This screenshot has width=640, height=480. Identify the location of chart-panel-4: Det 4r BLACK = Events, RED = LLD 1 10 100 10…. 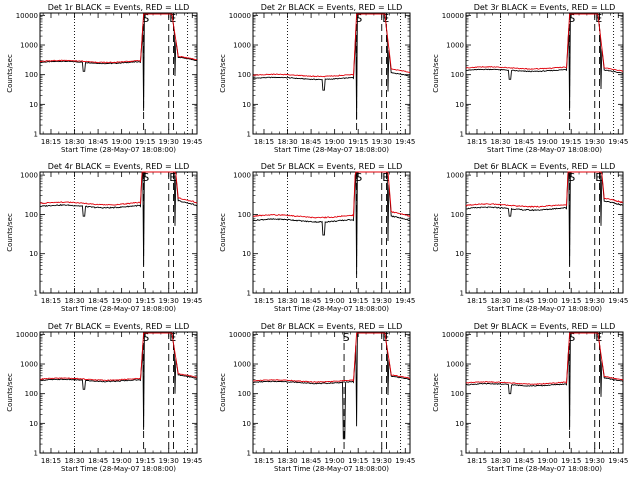
(104, 237).